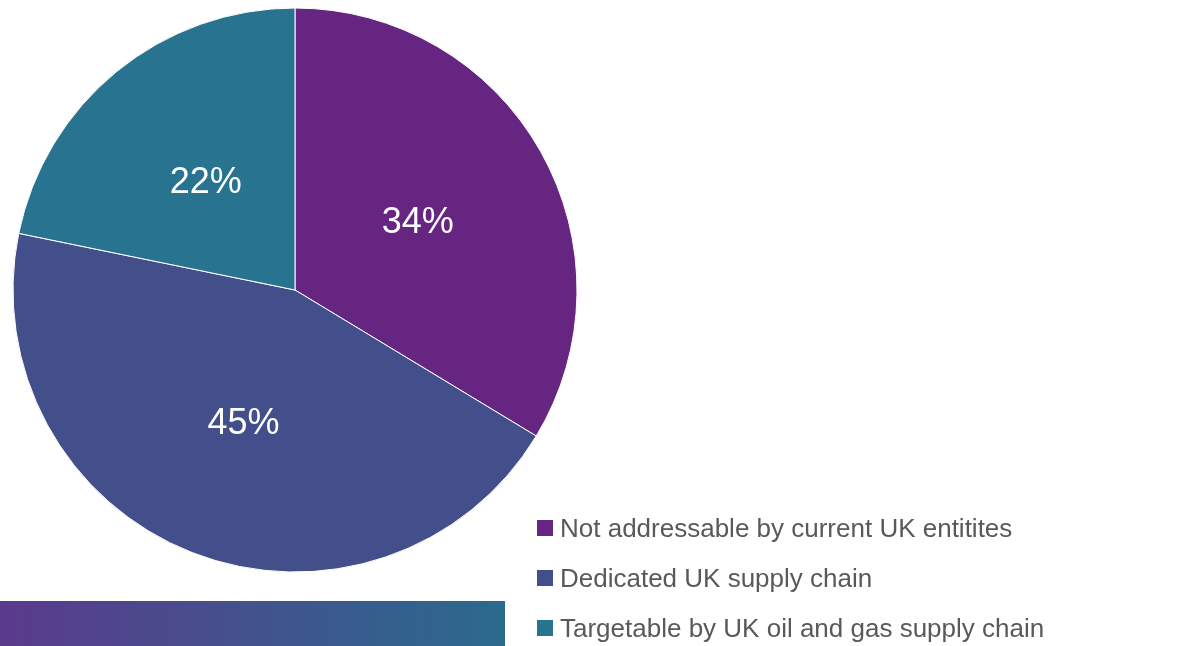 Image resolution: width=1177 pixels, height=646 pixels. I want to click on data-label: 34%, so click(417, 221).